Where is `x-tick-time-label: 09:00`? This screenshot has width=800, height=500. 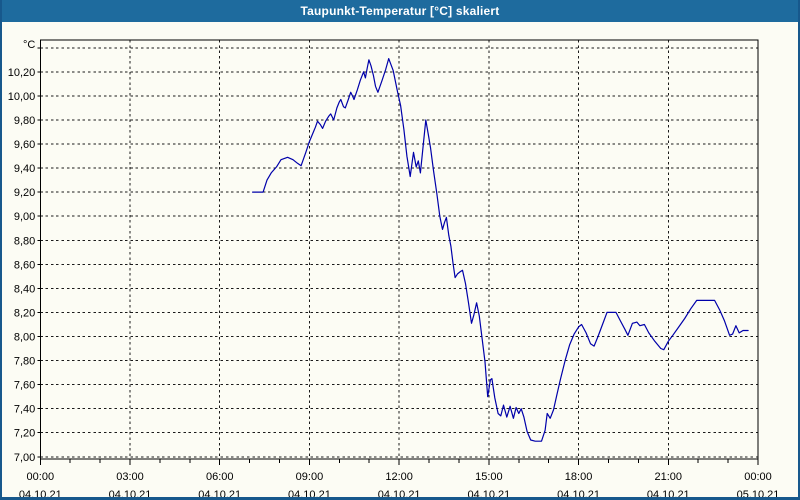
x-tick-time-label: 09:00 is located at coordinates (310, 477).